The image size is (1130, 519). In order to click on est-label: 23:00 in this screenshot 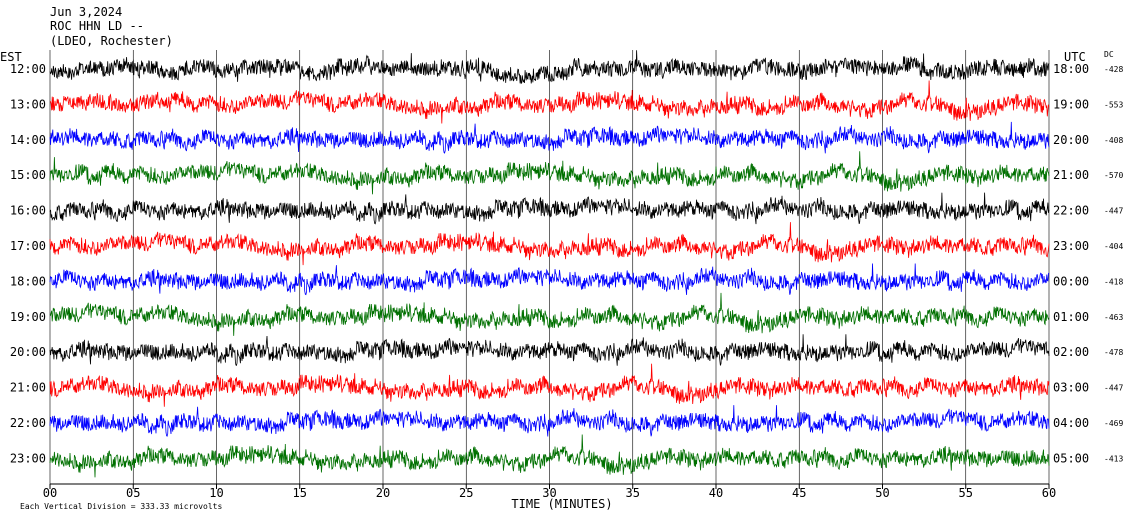, I will do `click(28, 458)`.